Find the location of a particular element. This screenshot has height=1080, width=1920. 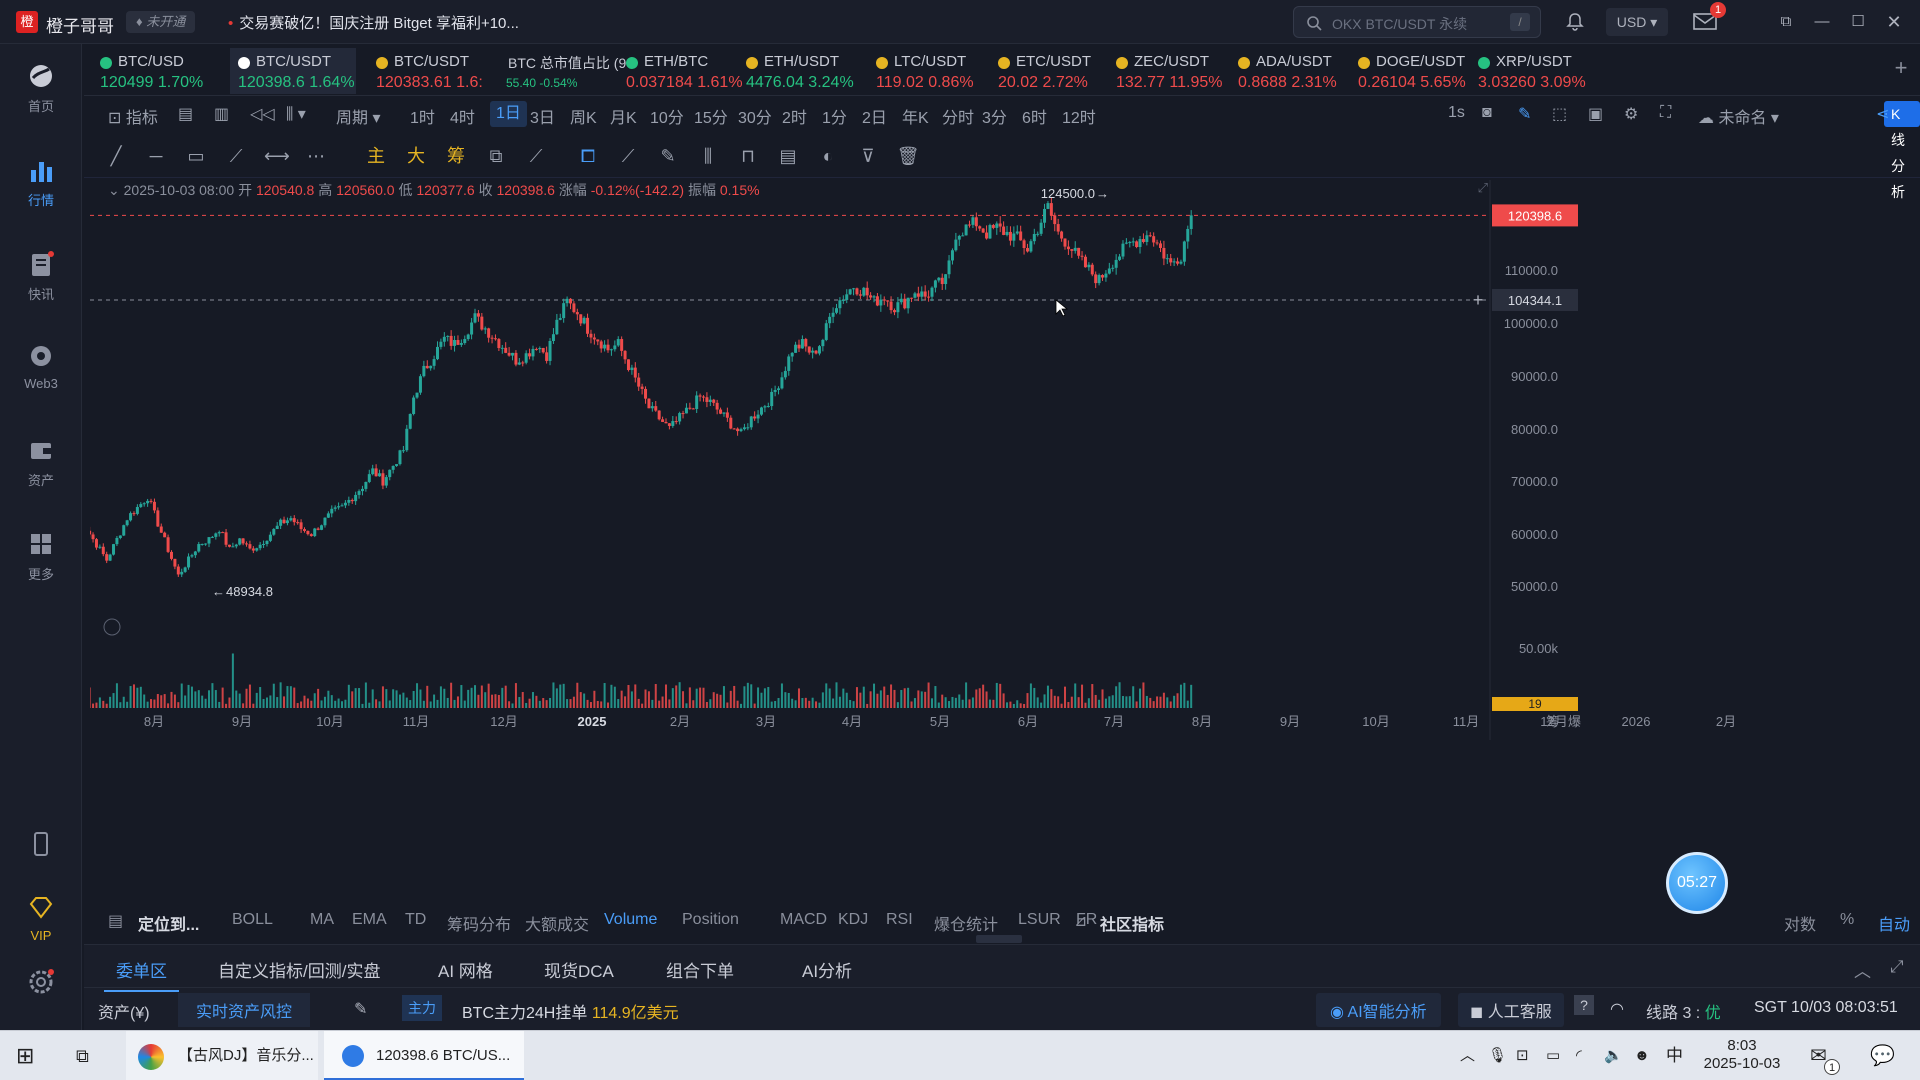

notification-mute-icon: ✉ 1 is located at coordinates (1825, 1055).